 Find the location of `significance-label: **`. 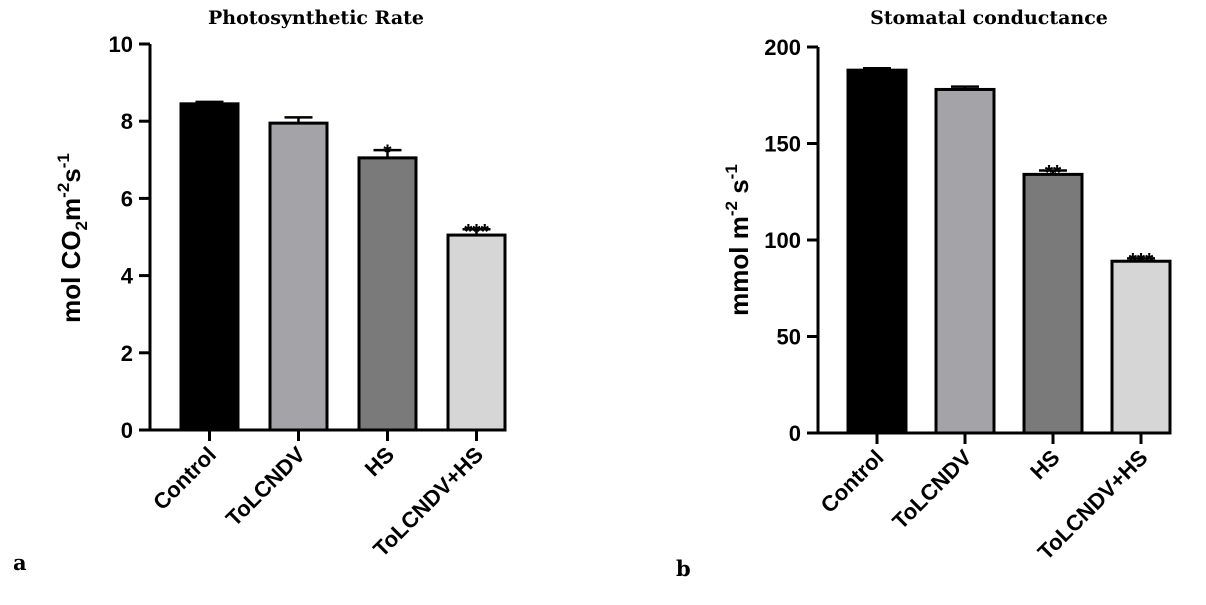

significance-label: ** is located at coordinates (1053, 173).